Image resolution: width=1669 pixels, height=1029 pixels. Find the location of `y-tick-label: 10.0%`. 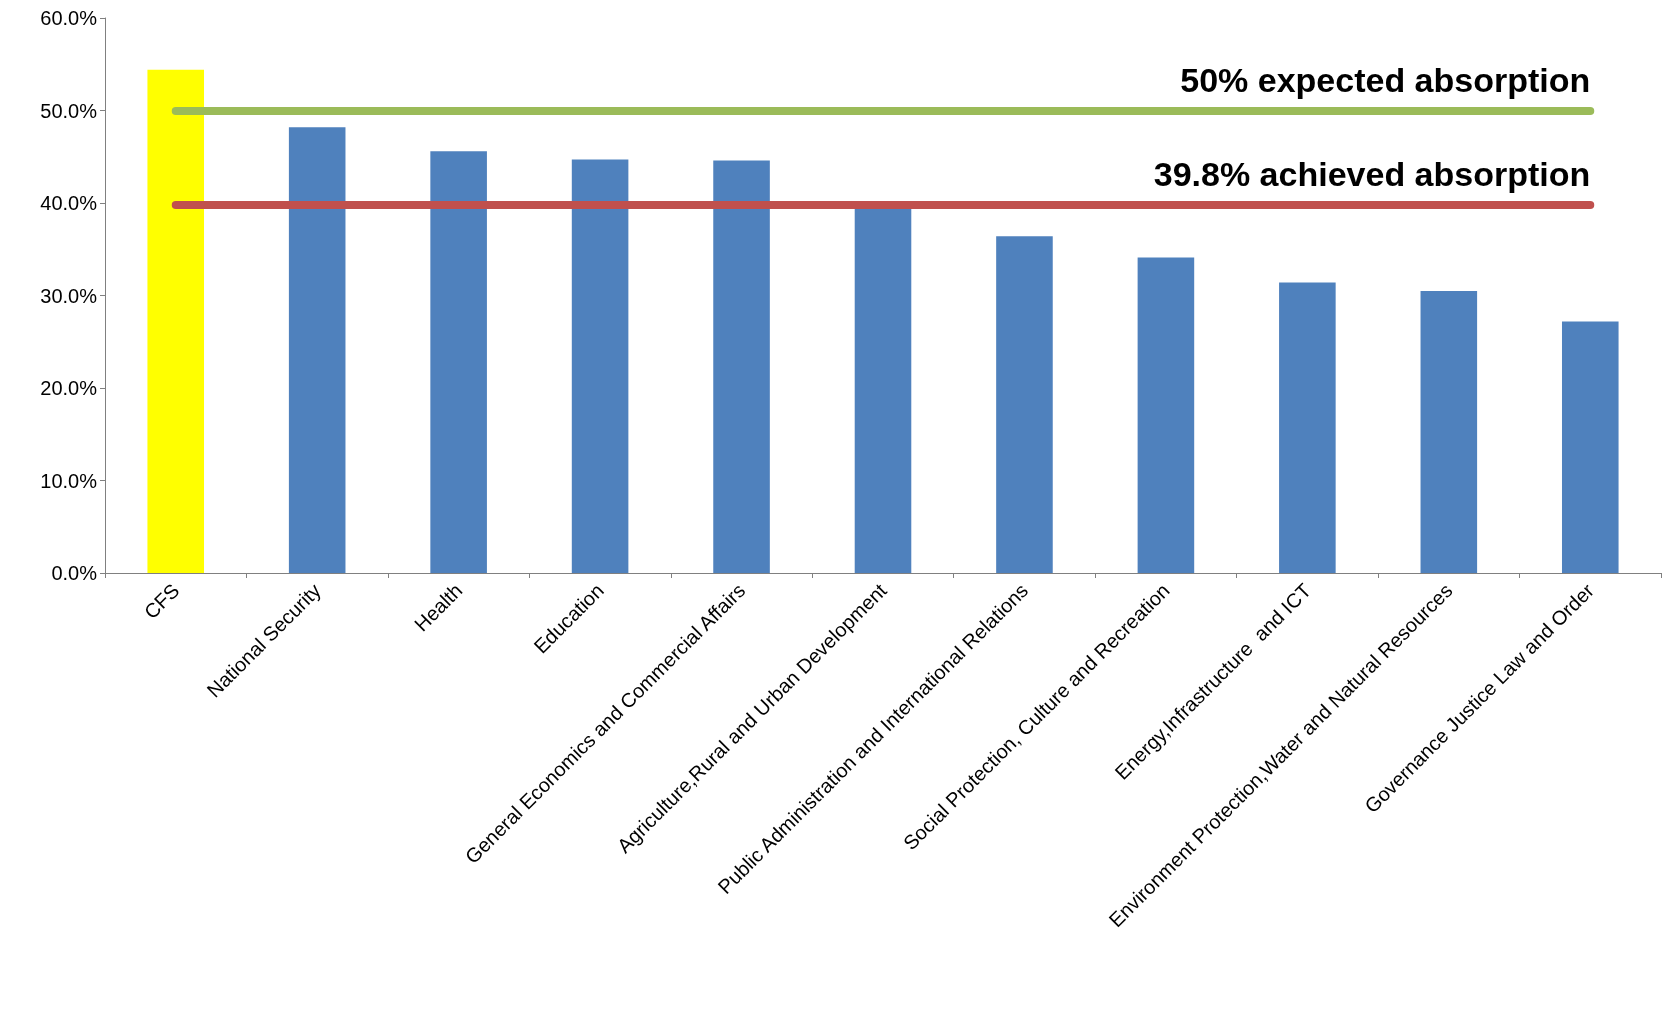

y-tick-label: 10.0% is located at coordinates (69, 480).